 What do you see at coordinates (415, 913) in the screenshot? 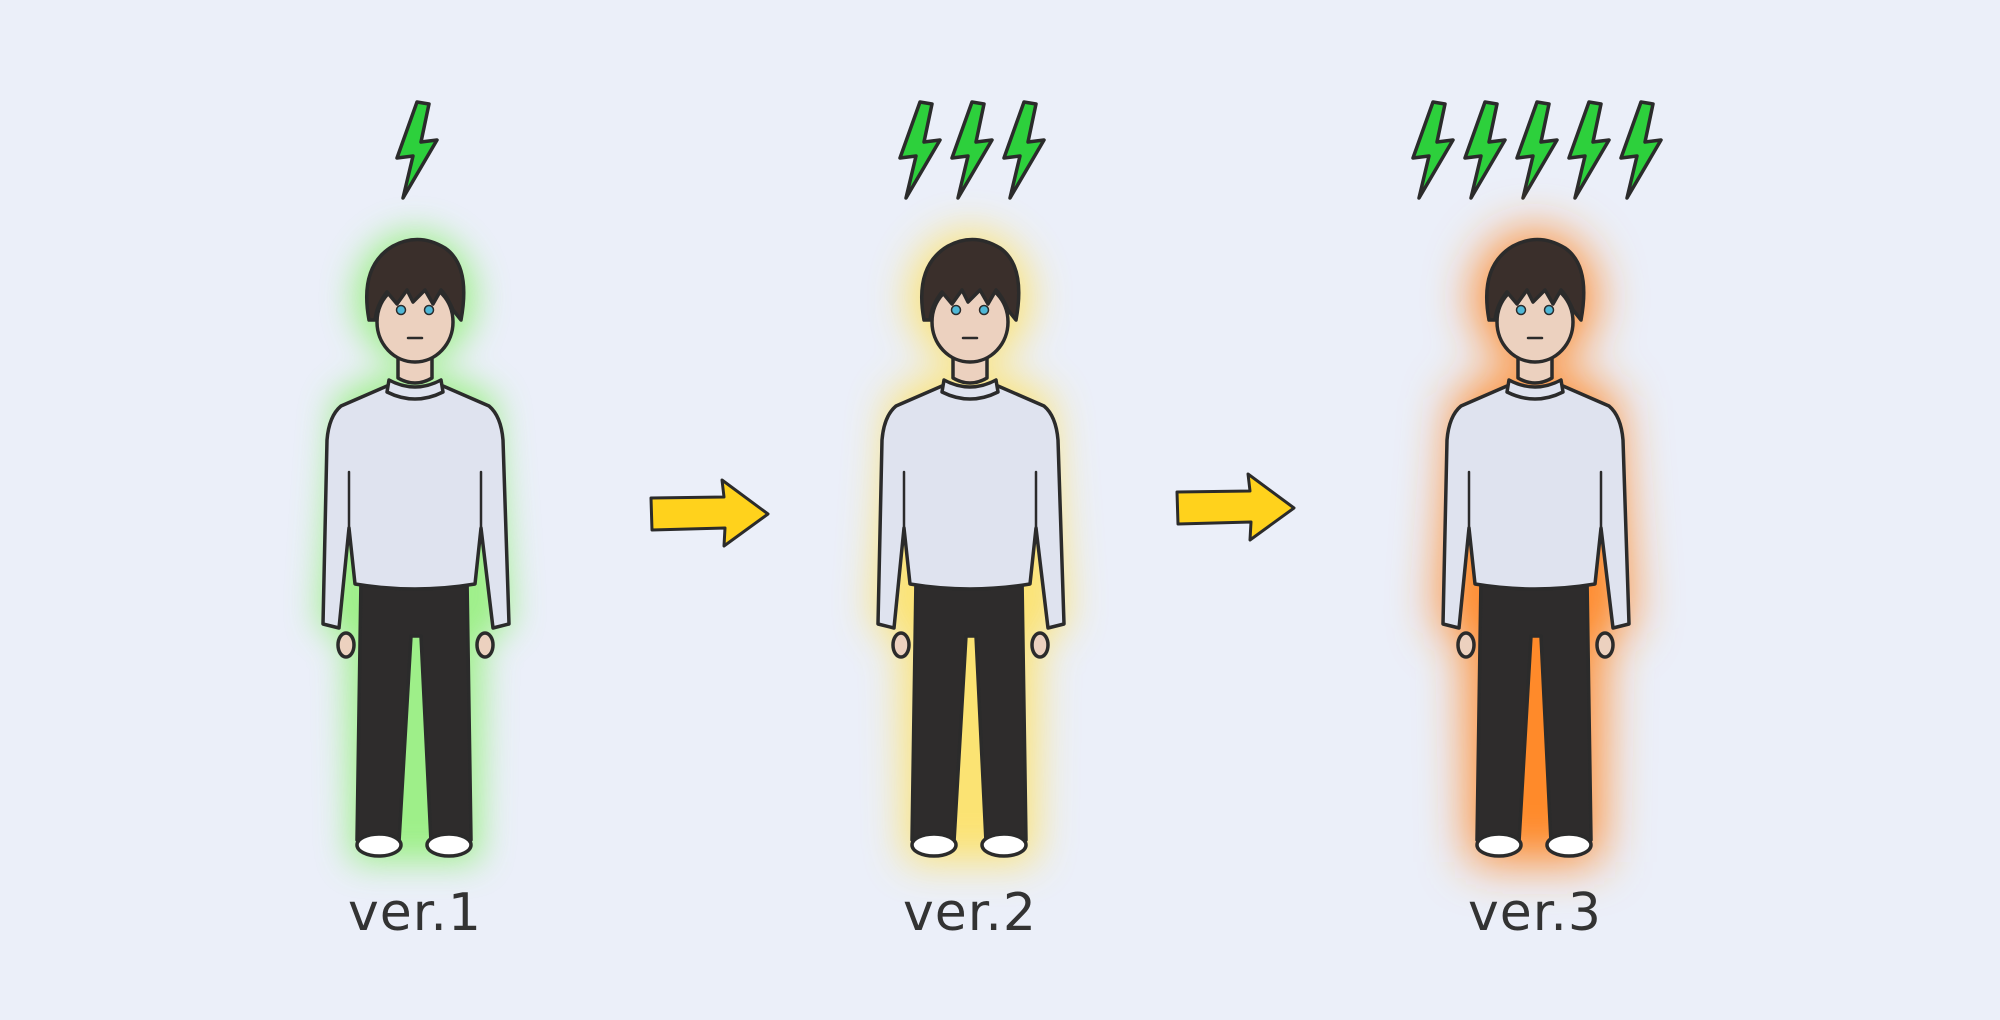
I see `stage-label-ver-1: ver.1` at bounding box center [415, 913].